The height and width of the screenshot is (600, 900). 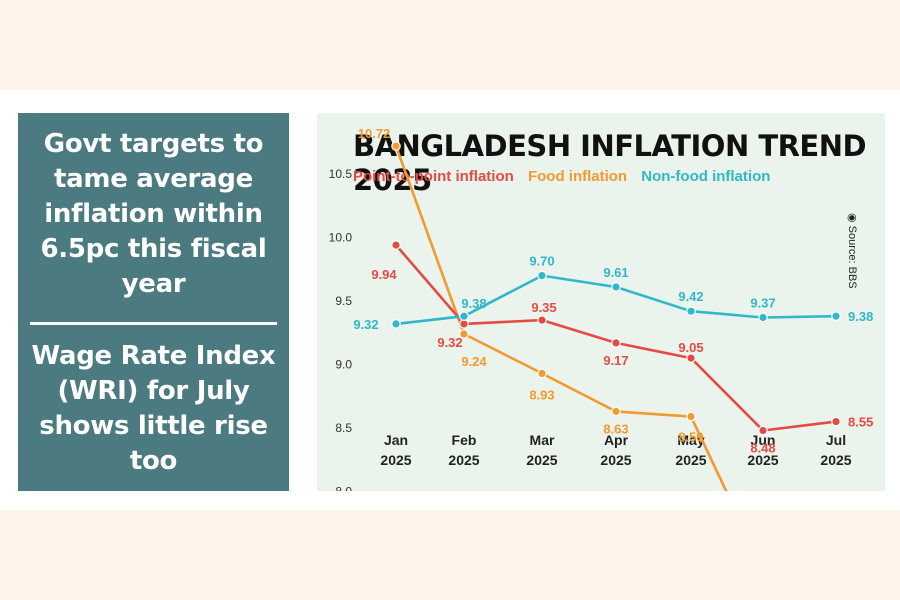 What do you see at coordinates (577, 176) in the screenshot?
I see `legend-food: Food inflation` at bounding box center [577, 176].